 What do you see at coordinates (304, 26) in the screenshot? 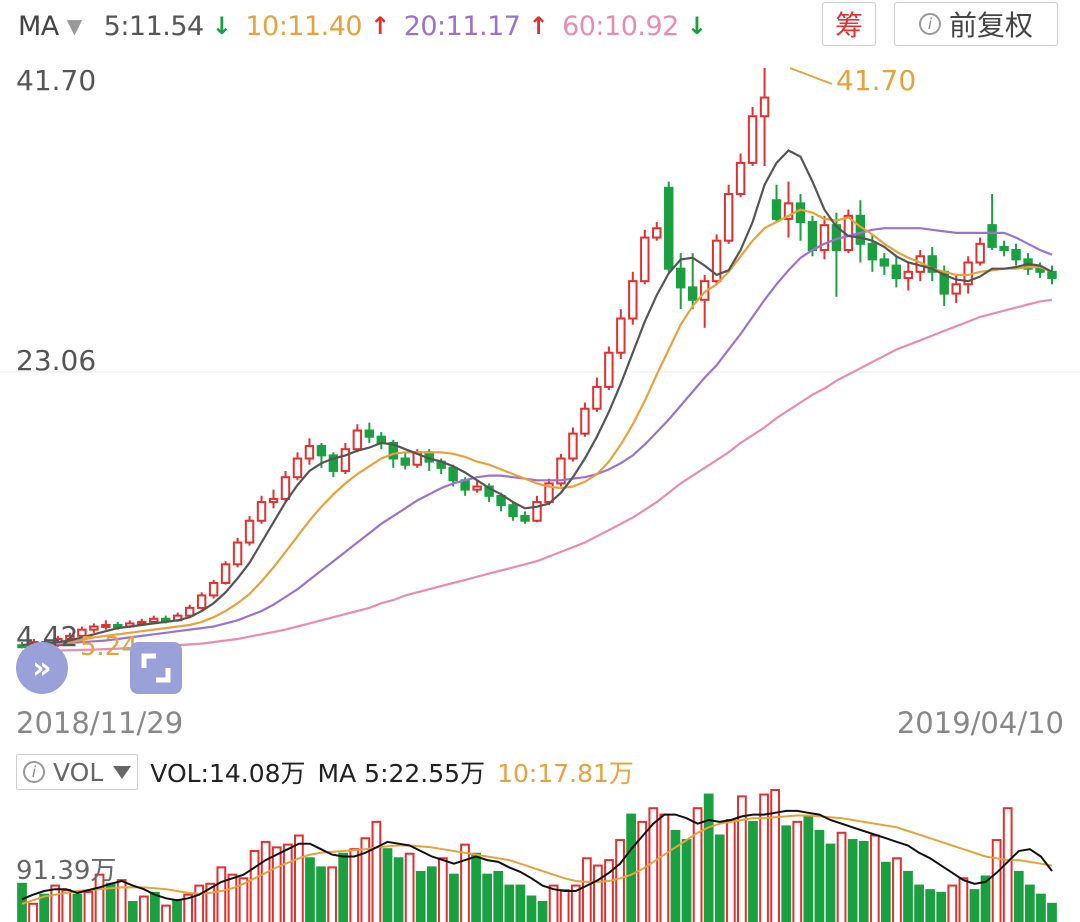
I see `ma10-value: 10:11.40` at bounding box center [304, 26].